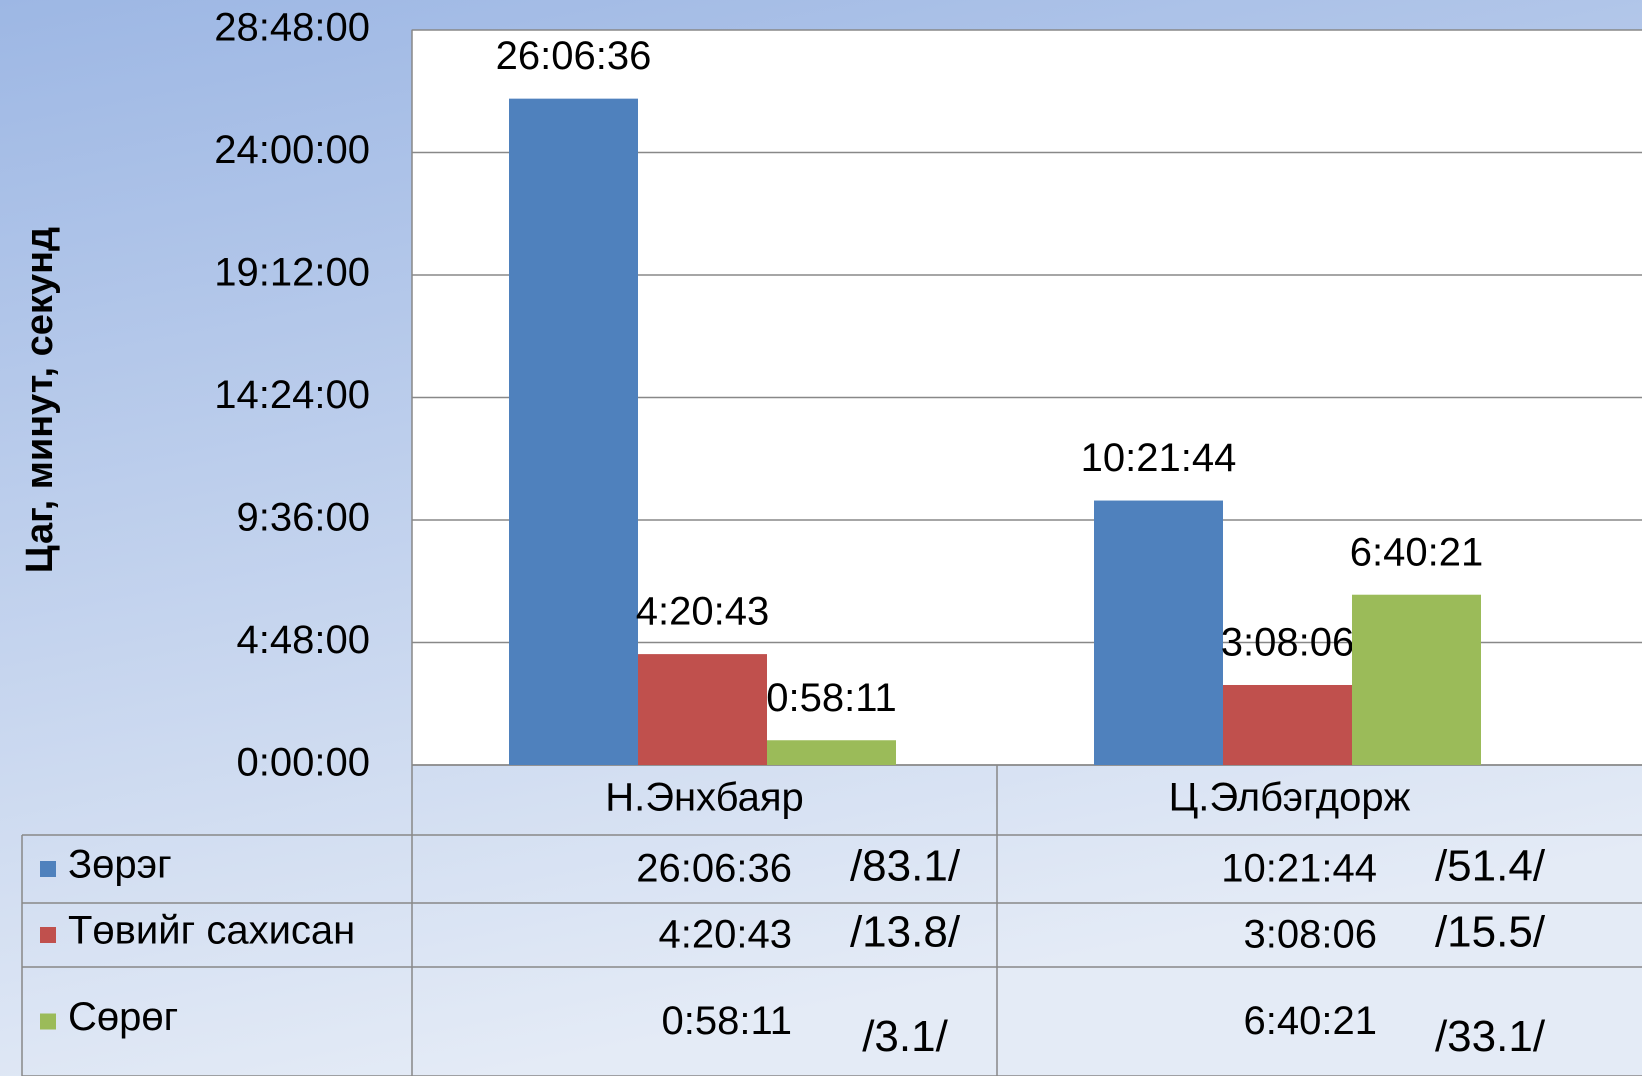  Describe the element at coordinates (714, 869) in the screenshot. I see `table-value: 26:06:36` at that location.